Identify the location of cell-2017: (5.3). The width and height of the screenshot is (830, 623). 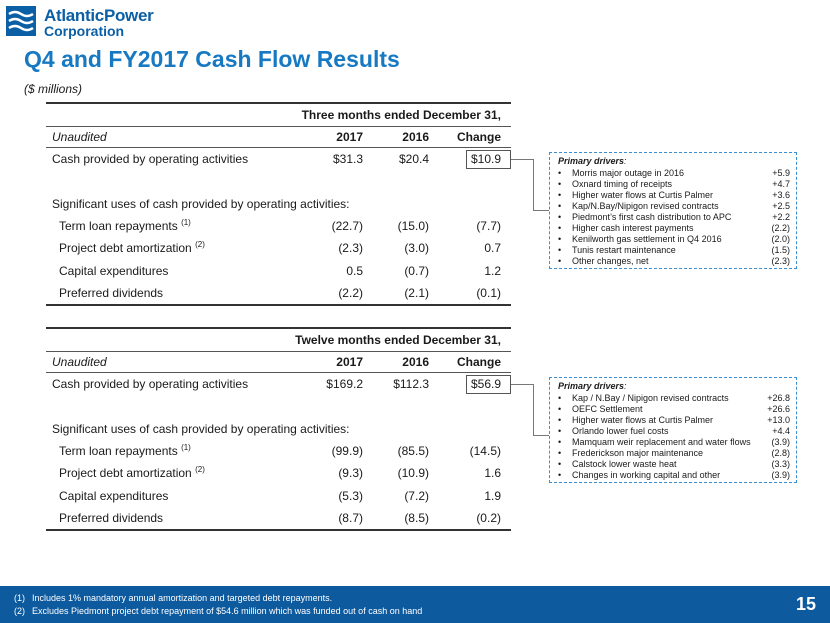
(350, 496).